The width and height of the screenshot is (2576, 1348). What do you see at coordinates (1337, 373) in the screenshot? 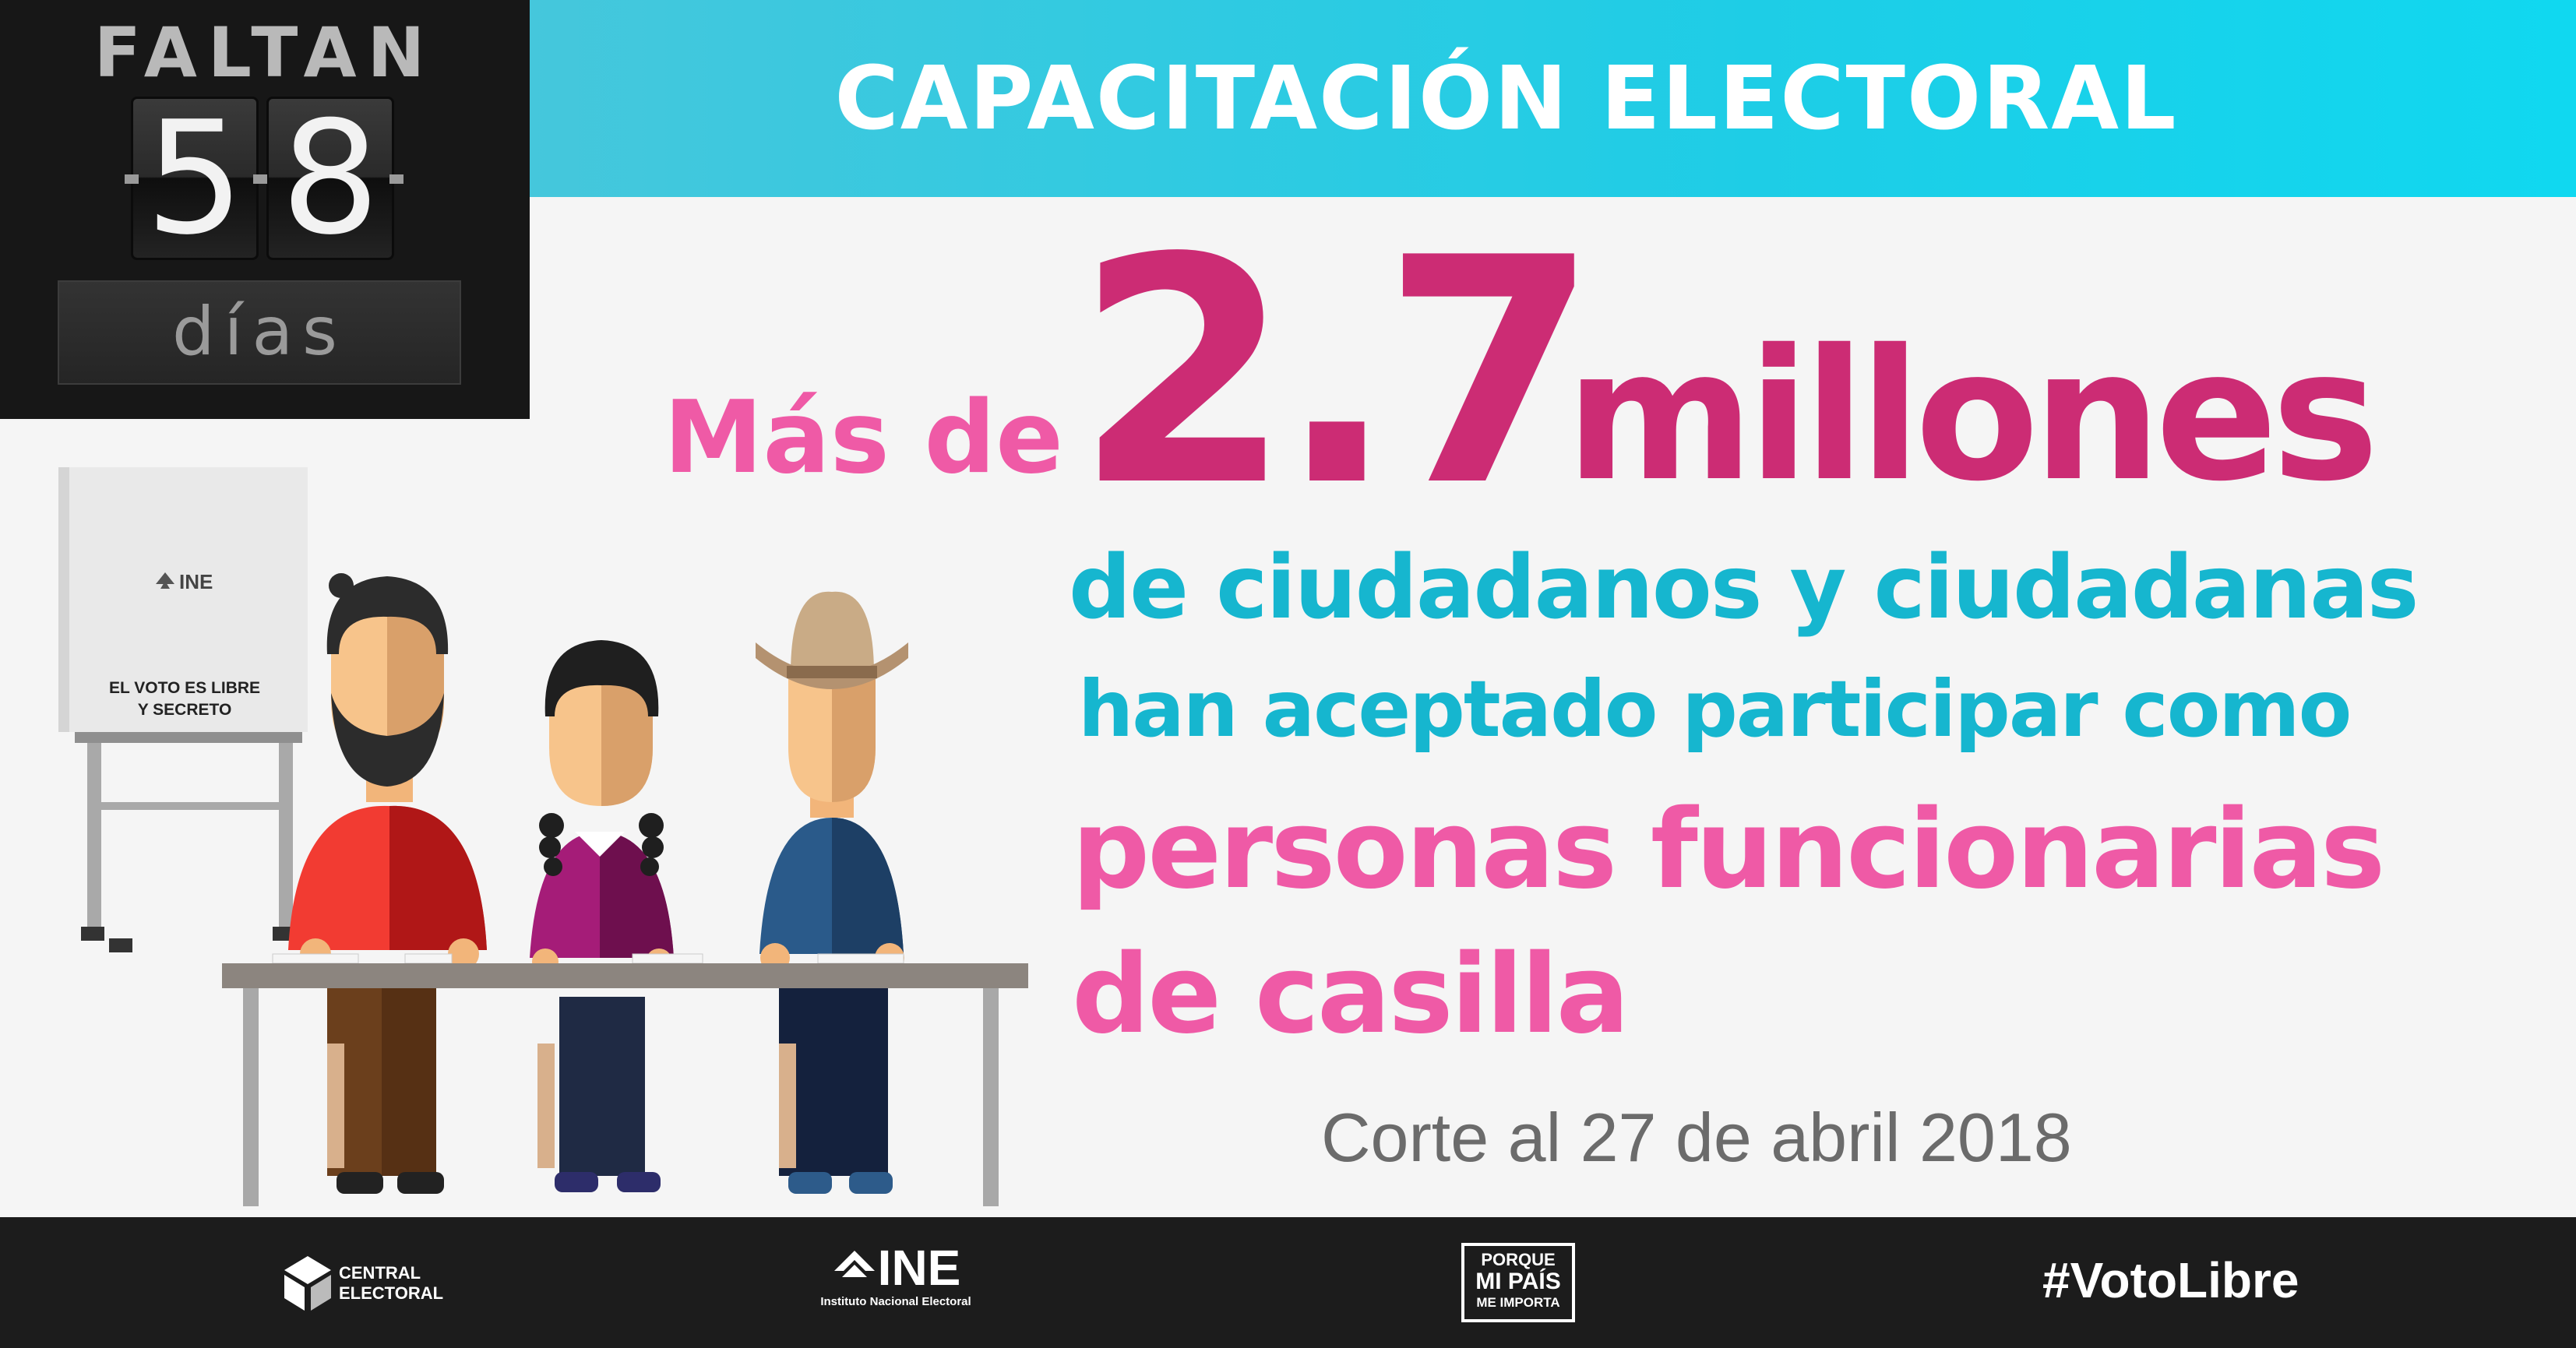
I see `headline-number: 2.7` at bounding box center [1337, 373].